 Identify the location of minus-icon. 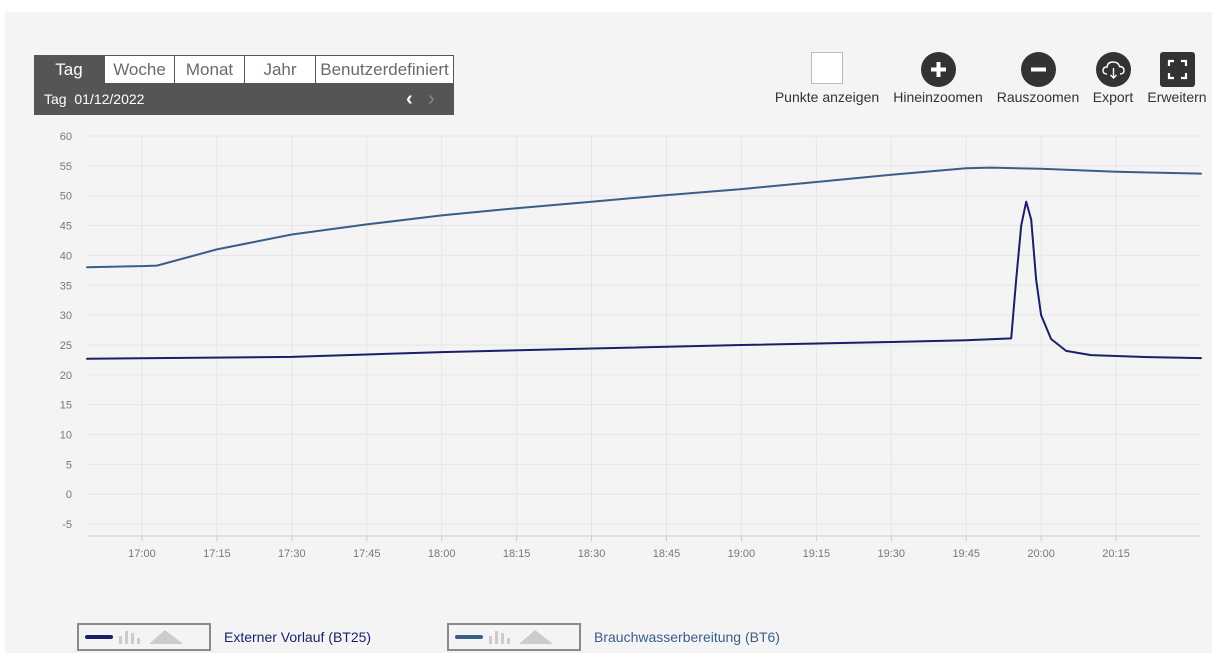
(1038, 69).